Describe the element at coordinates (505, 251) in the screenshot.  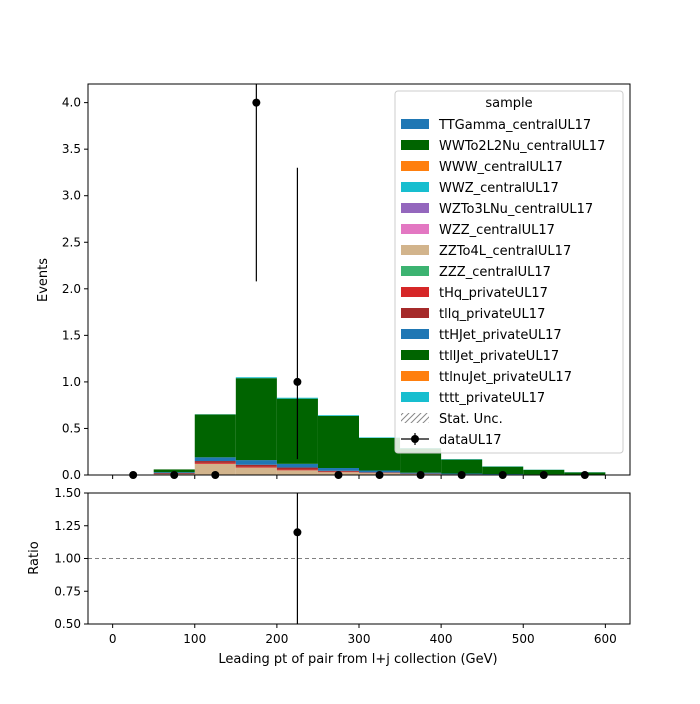
I see `legend-label: ZZTo4L_centralUL17` at that location.